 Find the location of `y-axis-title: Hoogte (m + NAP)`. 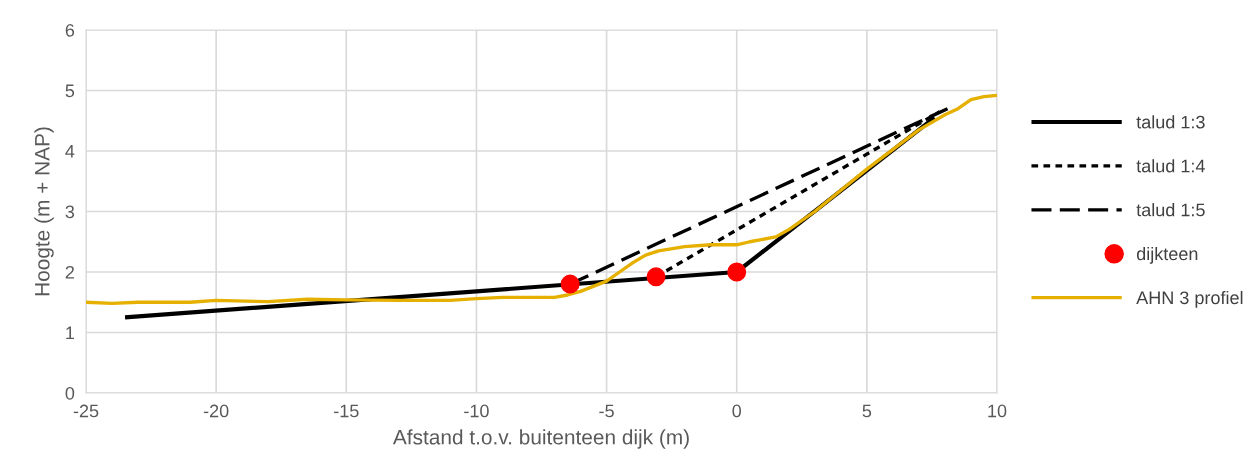

y-axis-title: Hoogte (m + NAP) is located at coordinates (44, 211).